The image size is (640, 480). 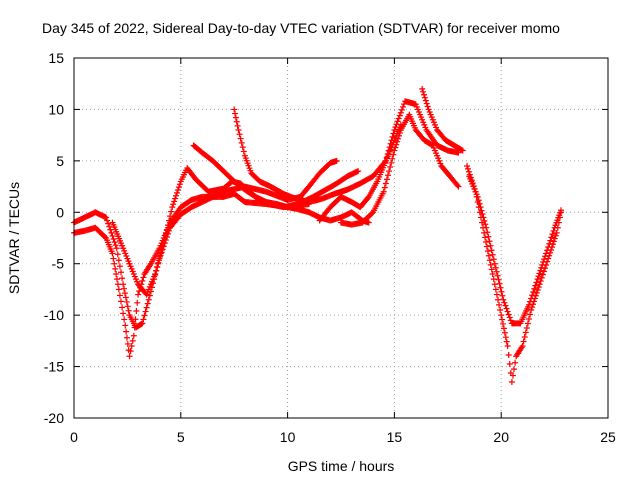 What do you see at coordinates (56, 58) in the screenshot?
I see `y-tick-label: 15` at bounding box center [56, 58].